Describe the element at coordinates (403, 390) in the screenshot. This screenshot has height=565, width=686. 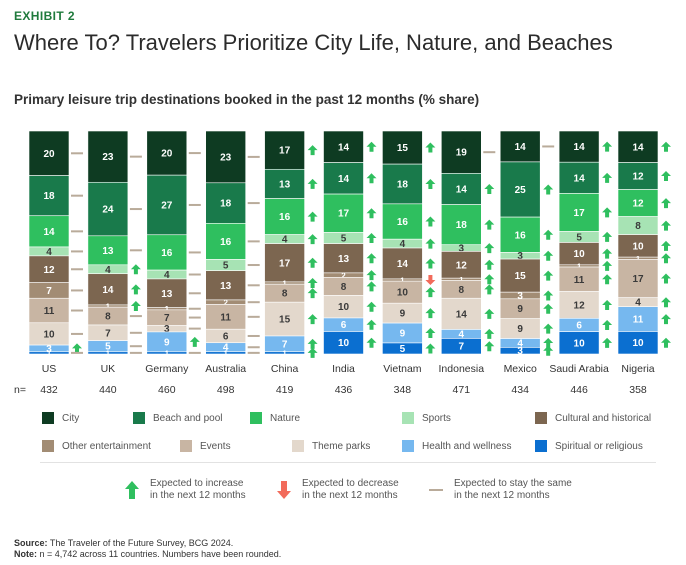
I see `n-value: 348` at that location.